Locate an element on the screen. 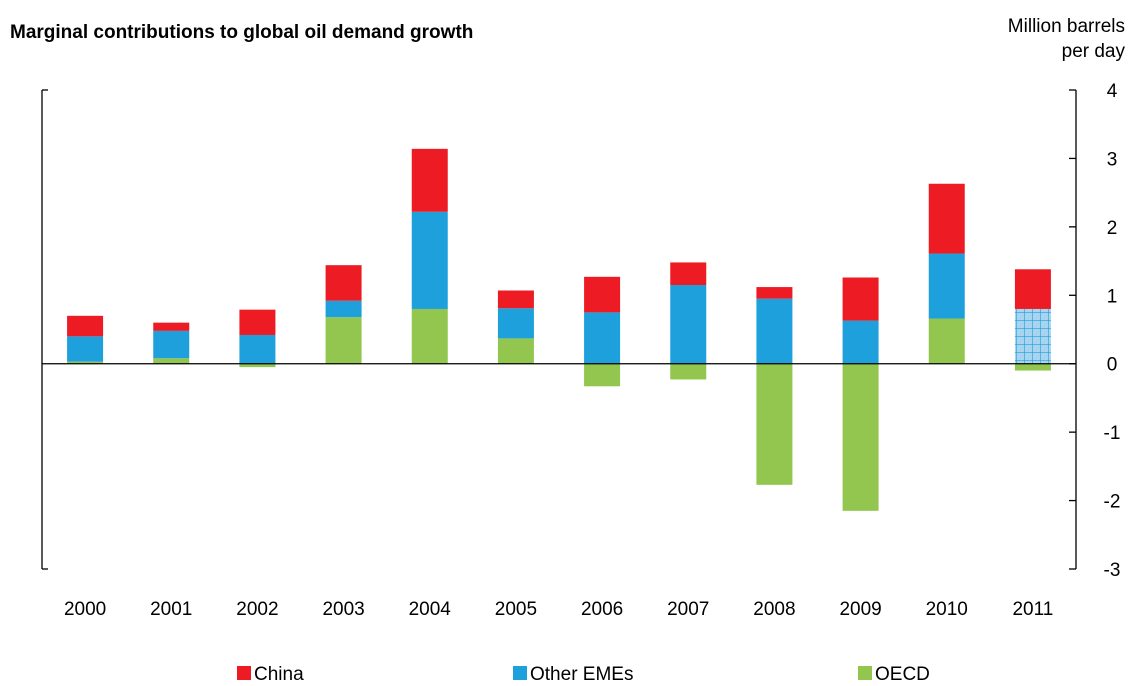 The height and width of the screenshot is (686, 1132). bar-other-emes-2007 is located at coordinates (688, 324).